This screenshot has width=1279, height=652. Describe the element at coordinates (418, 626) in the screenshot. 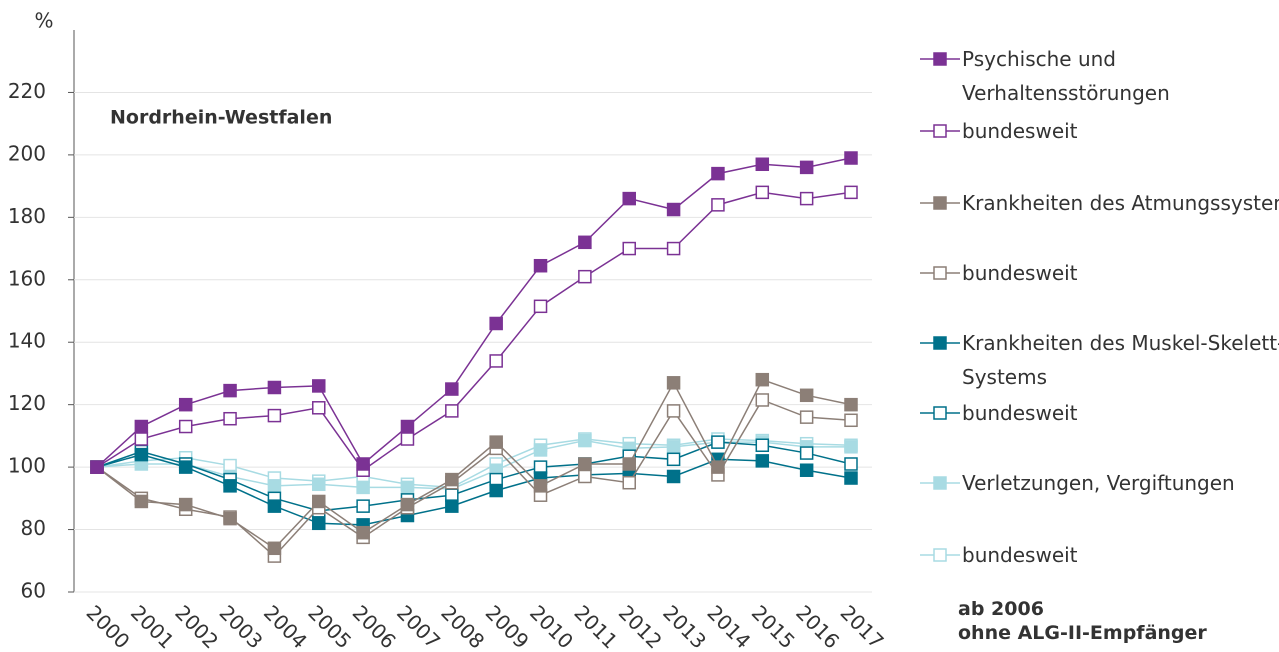

I see `x-tick-label: 2007` at that location.